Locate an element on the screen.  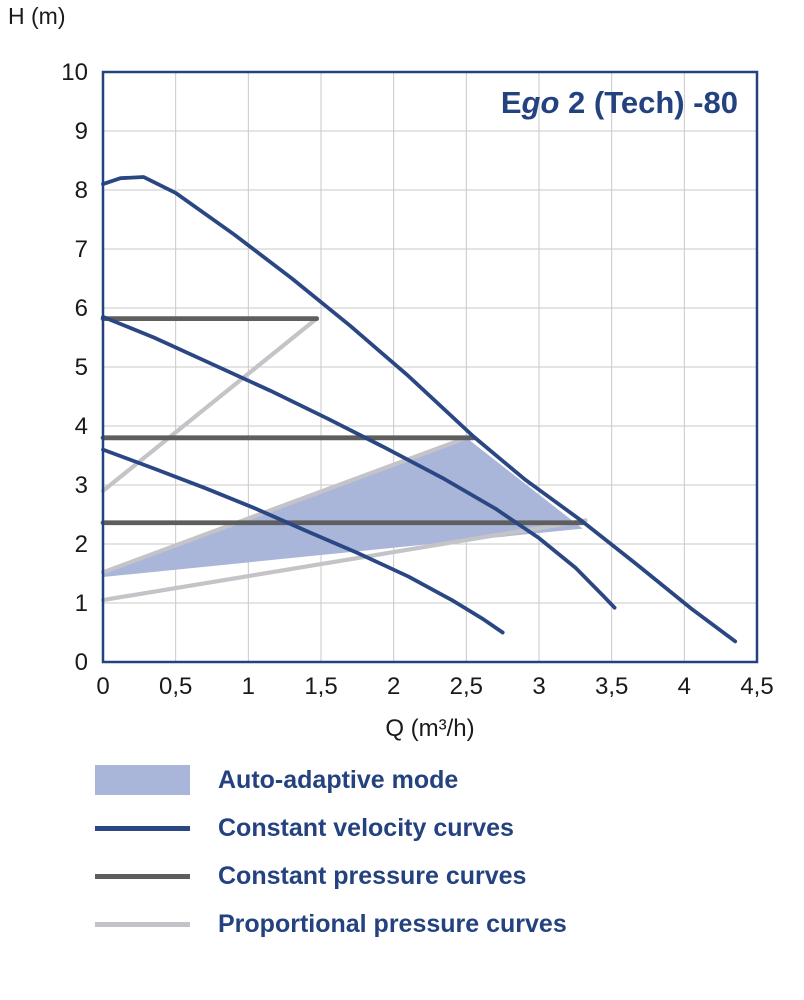
legend-item: Proportional pressure curves is located at coordinates (449, 924).